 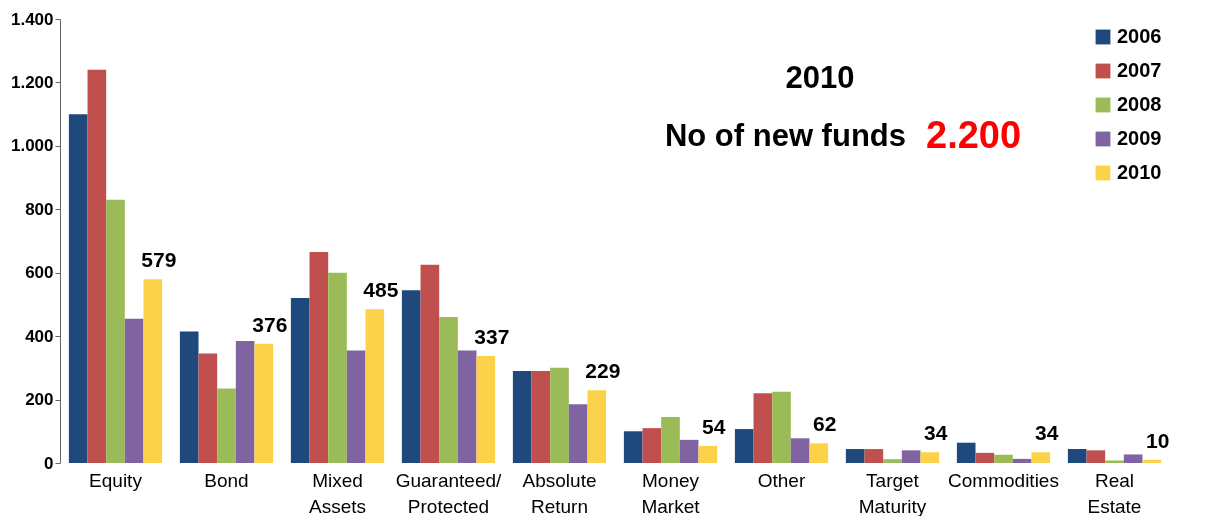 I want to click on data-label: 54, so click(x=714, y=426).